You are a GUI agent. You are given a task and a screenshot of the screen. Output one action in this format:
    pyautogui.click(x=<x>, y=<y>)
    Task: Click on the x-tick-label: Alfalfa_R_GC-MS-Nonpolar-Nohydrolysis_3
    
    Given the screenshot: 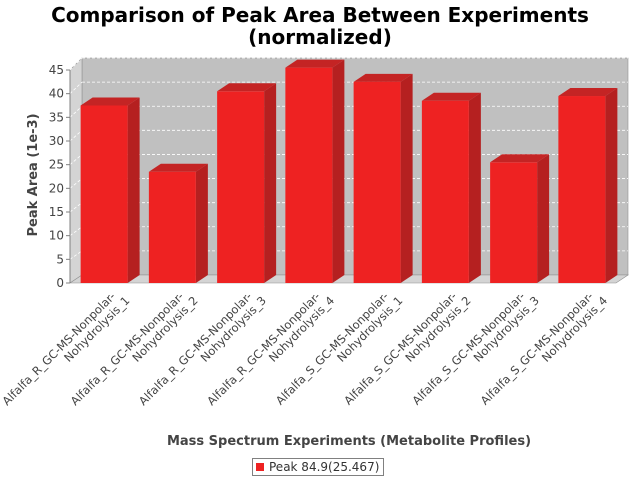 What is the action you would take?
    pyautogui.click(x=202, y=350)
    